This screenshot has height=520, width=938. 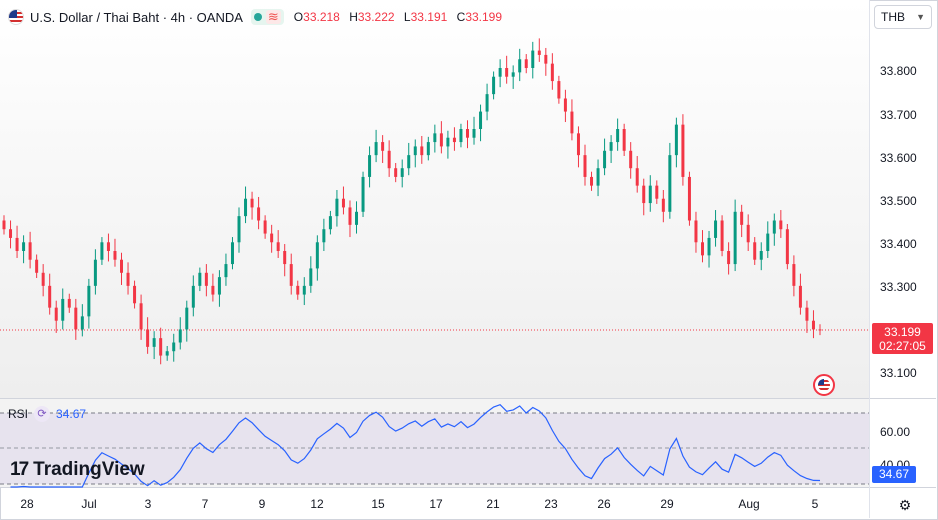 I want to click on currency-selector: THB ▼, so click(x=903, y=17).